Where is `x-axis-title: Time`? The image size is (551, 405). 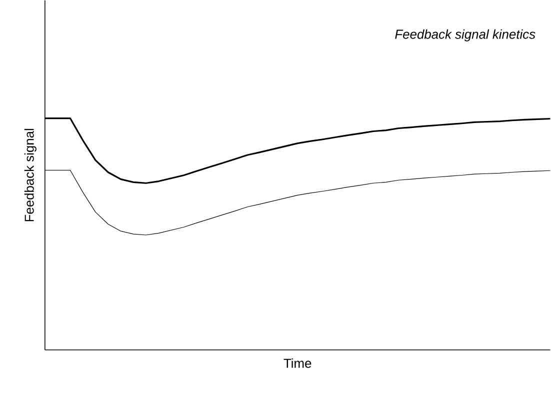
x-axis-title: Time is located at coordinates (298, 363).